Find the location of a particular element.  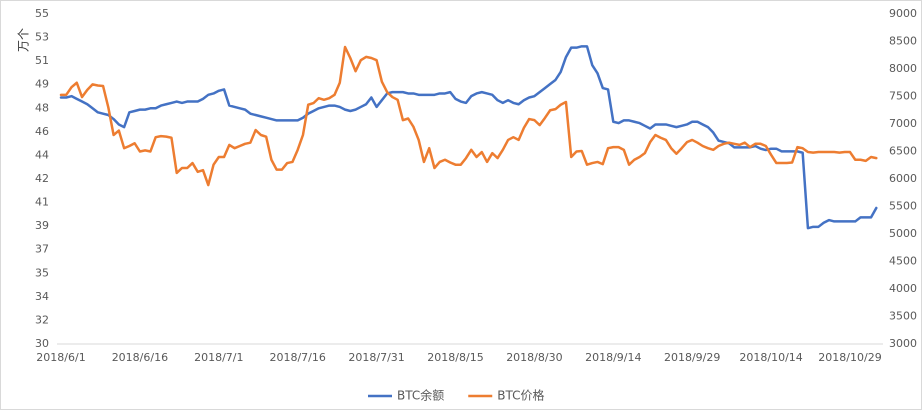

y-tick-label: 30 is located at coordinates (42, 343).